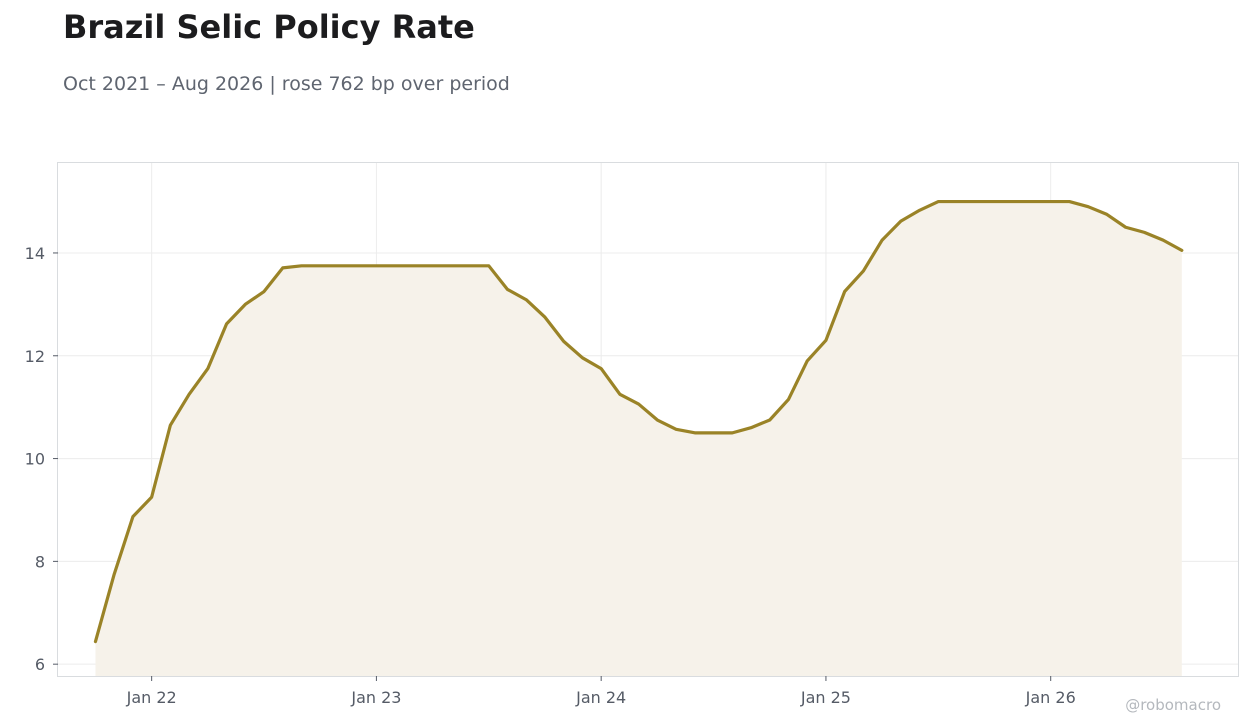  What do you see at coordinates (35, 253) in the screenshot?
I see `y-tick-label: 14` at bounding box center [35, 253].